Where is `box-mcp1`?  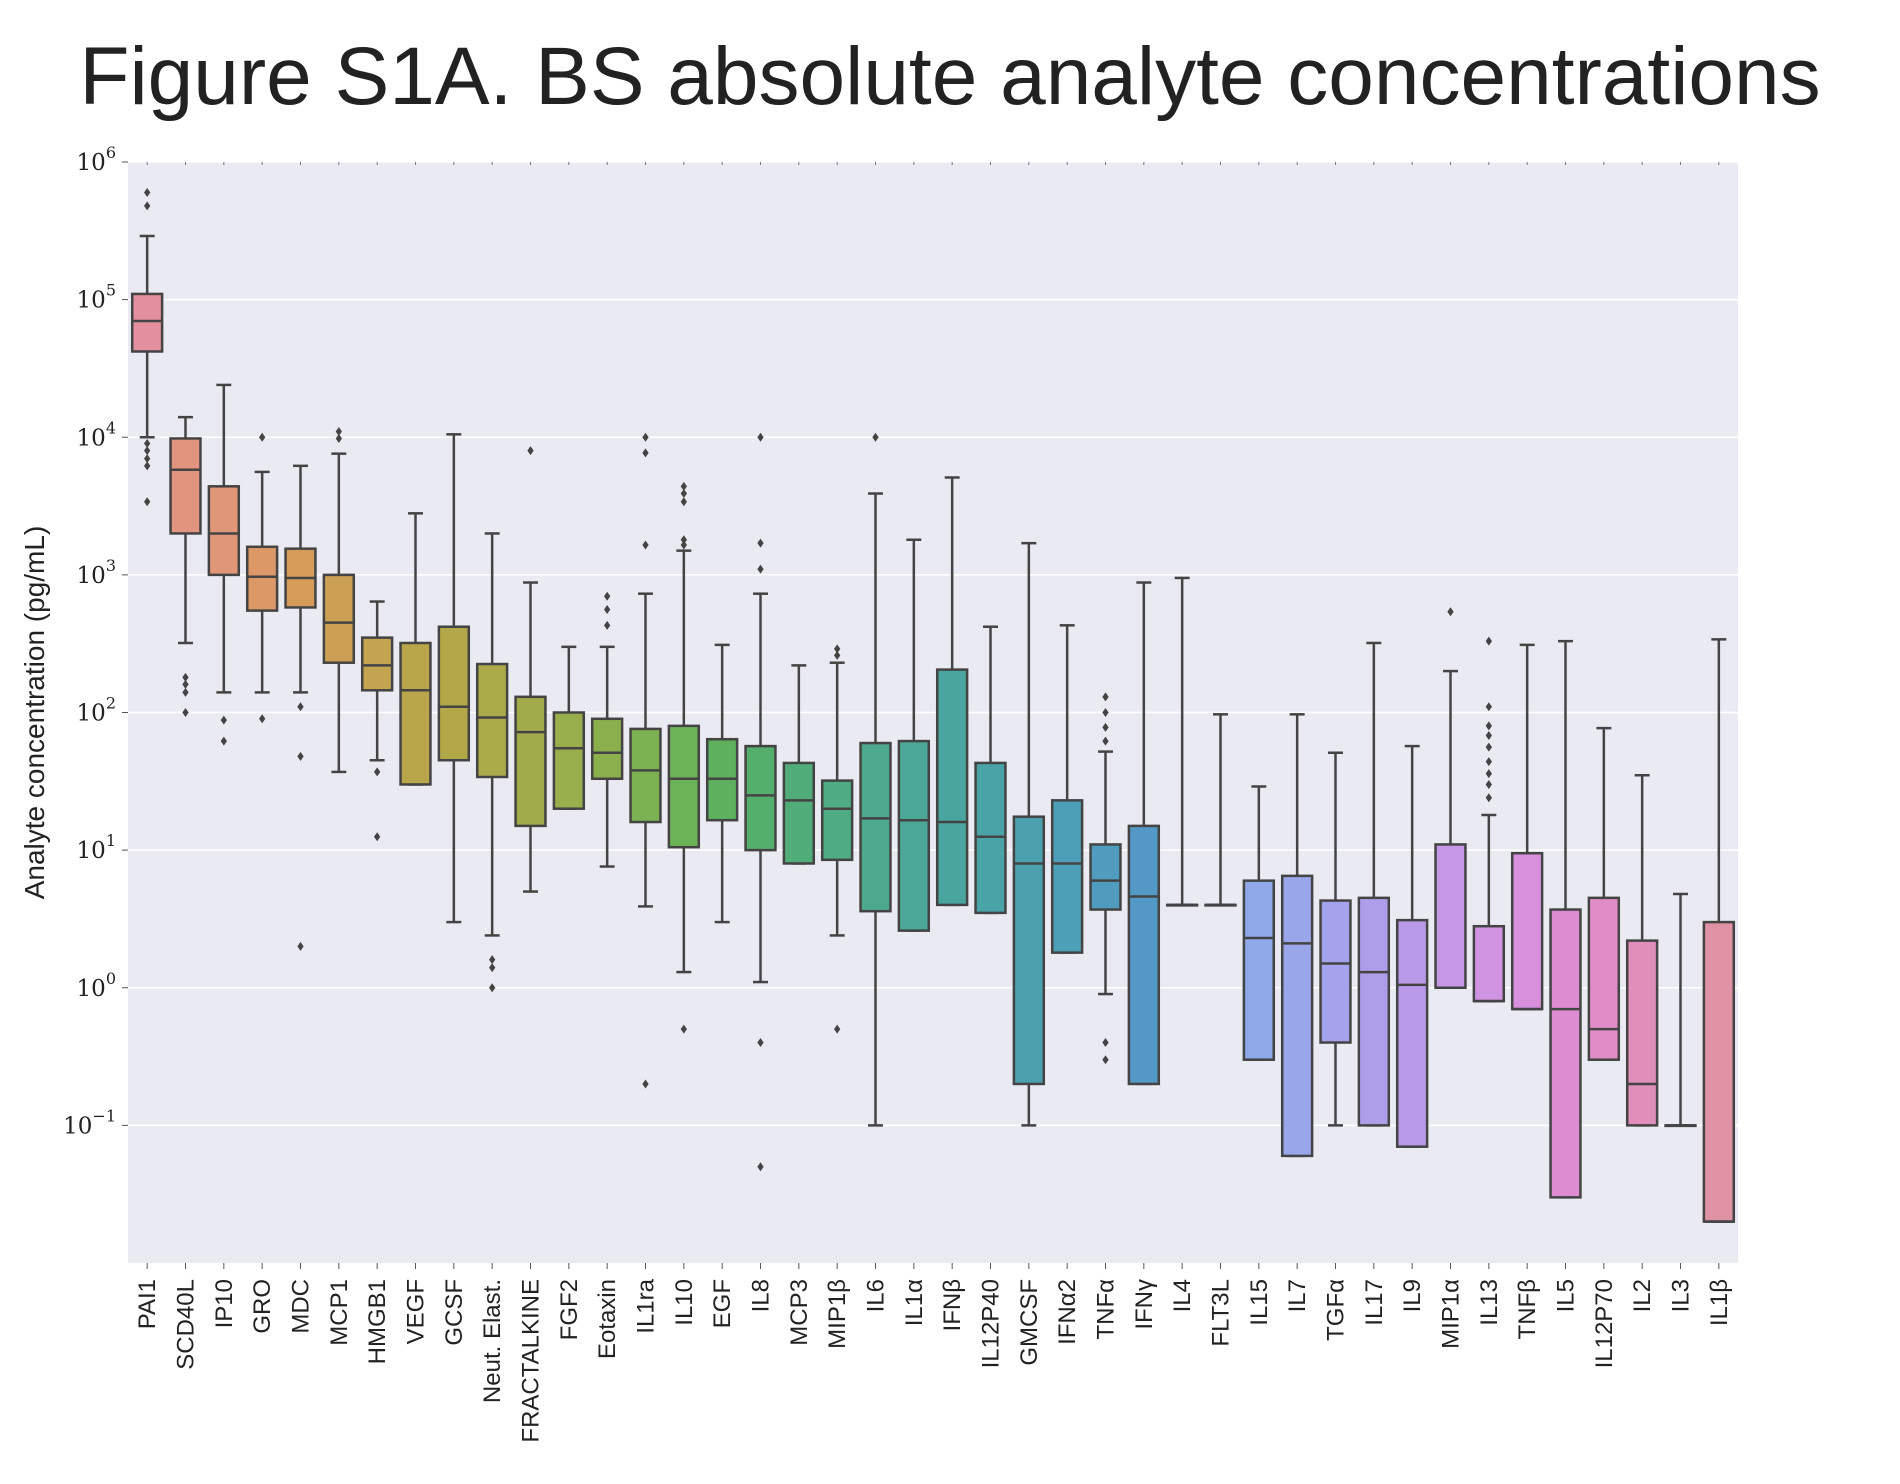
box-mcp1 is located at coordinates (339, 600).